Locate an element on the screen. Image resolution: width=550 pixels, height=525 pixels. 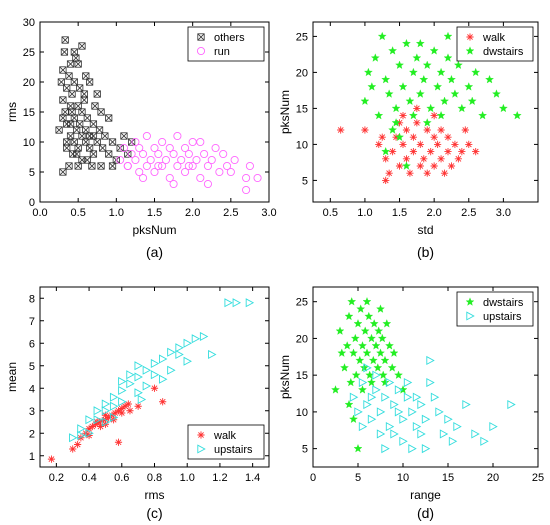
y-tick-label: 5 is located at coordinates (32, 173).